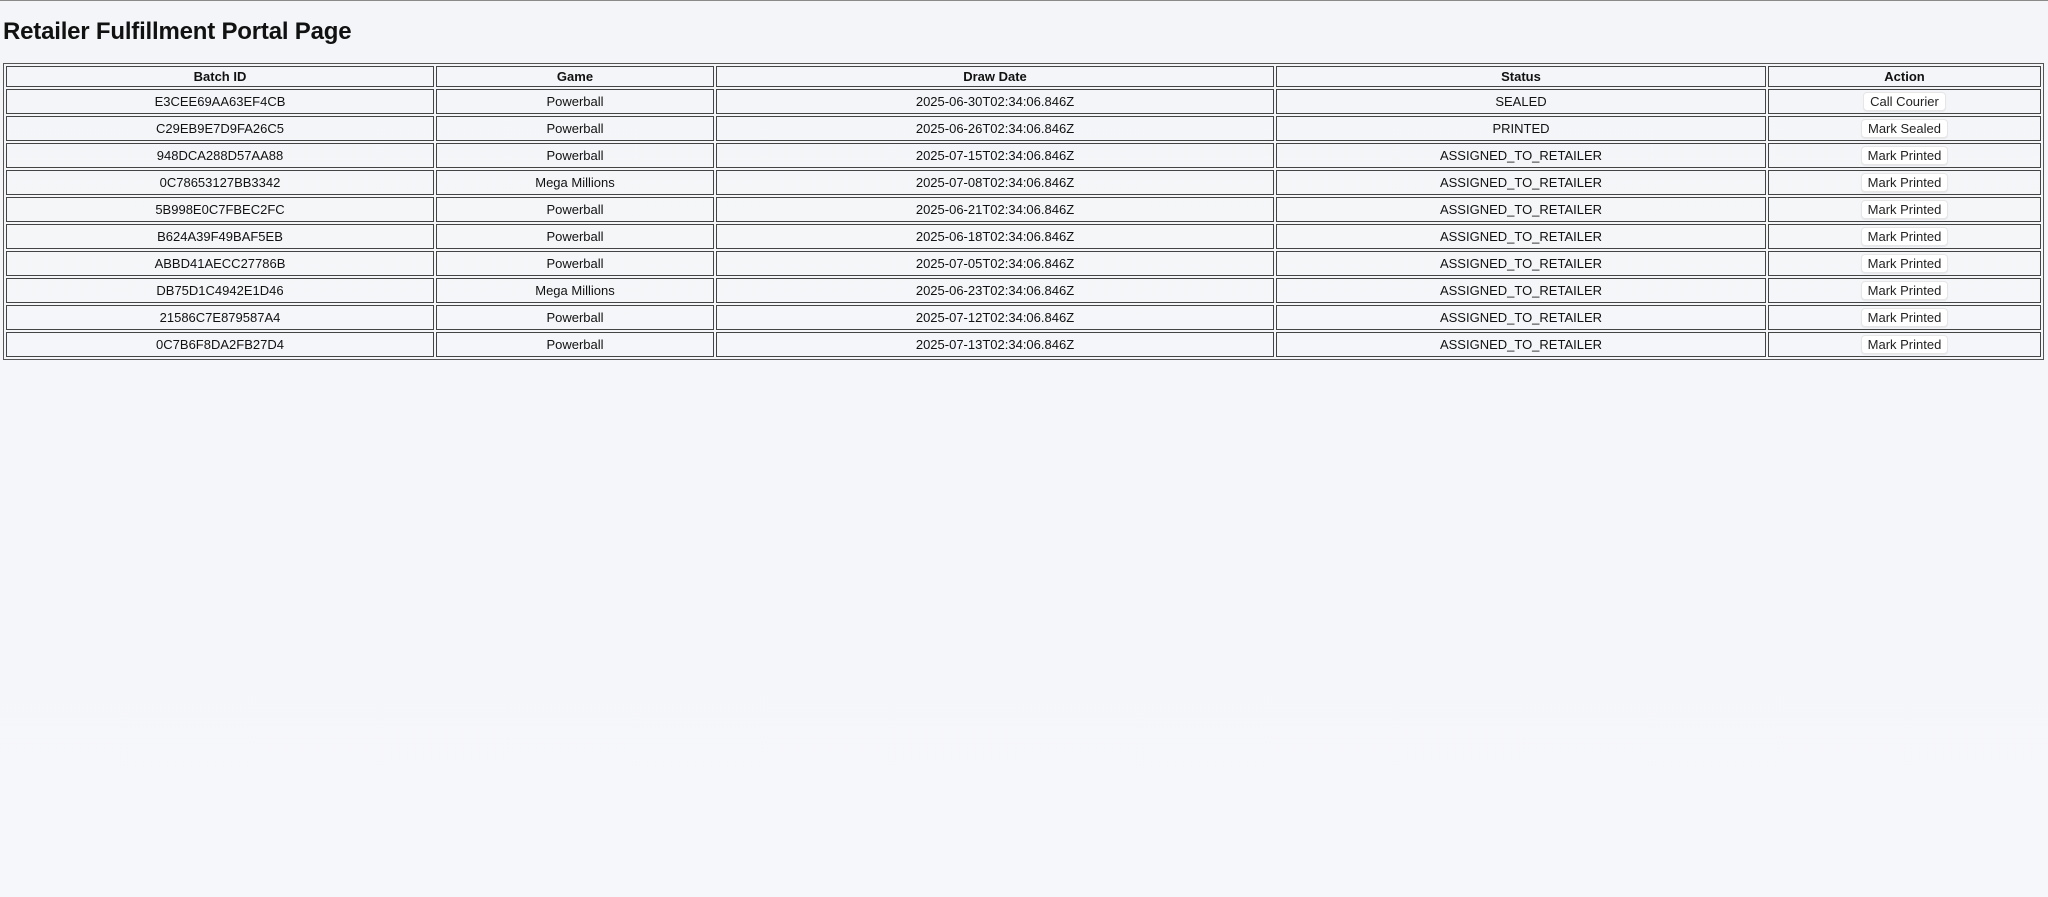 The height and width of the screenshot is (897, 2048). What do you see at coordinates (220, 128) in the screenshot?
I see `batch-id-cell: C29EB9E7D9FA26C5` at bounding box center [220, 128].